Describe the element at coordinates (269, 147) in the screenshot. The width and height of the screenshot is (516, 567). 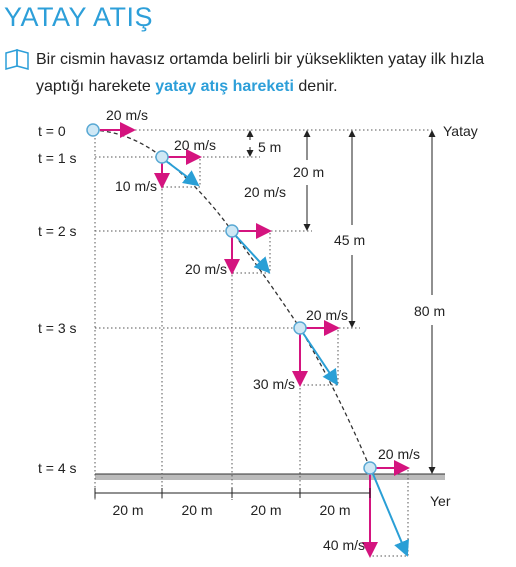
I see `height-label: 5 m` at that location.